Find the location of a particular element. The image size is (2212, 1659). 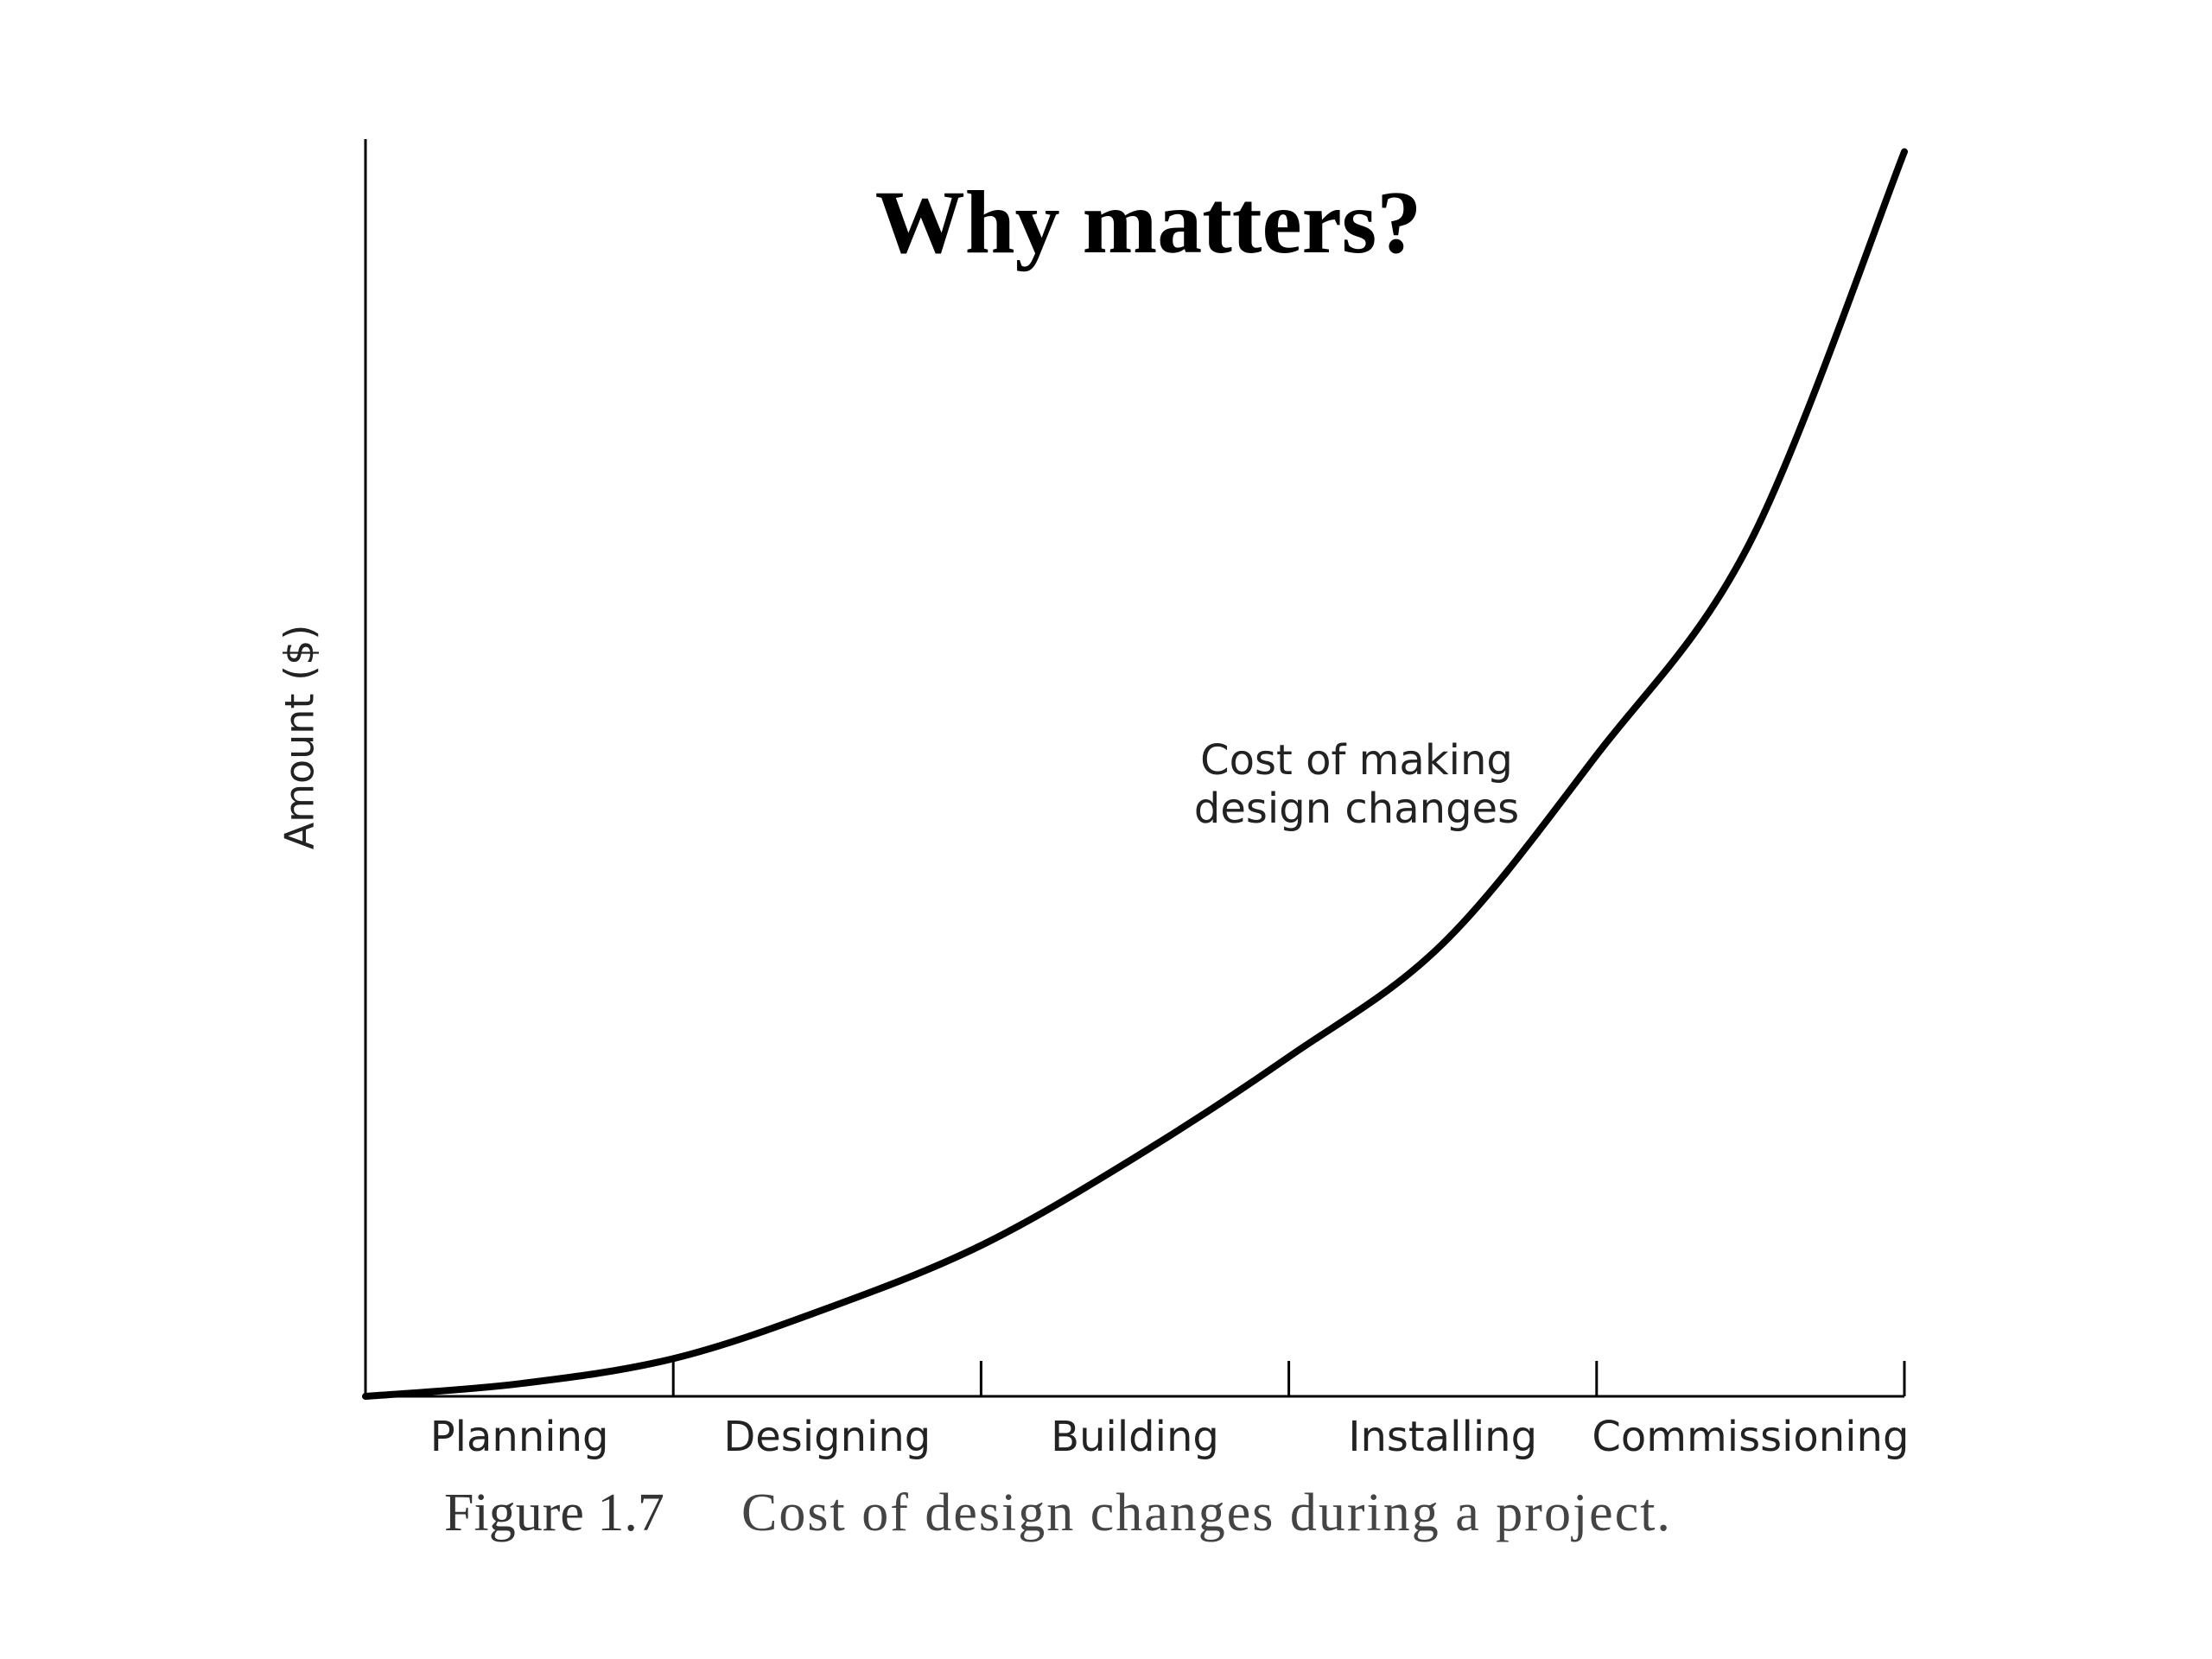

caption-text: Cost of design changes during a project. is located at coordinates (1206, 1513).